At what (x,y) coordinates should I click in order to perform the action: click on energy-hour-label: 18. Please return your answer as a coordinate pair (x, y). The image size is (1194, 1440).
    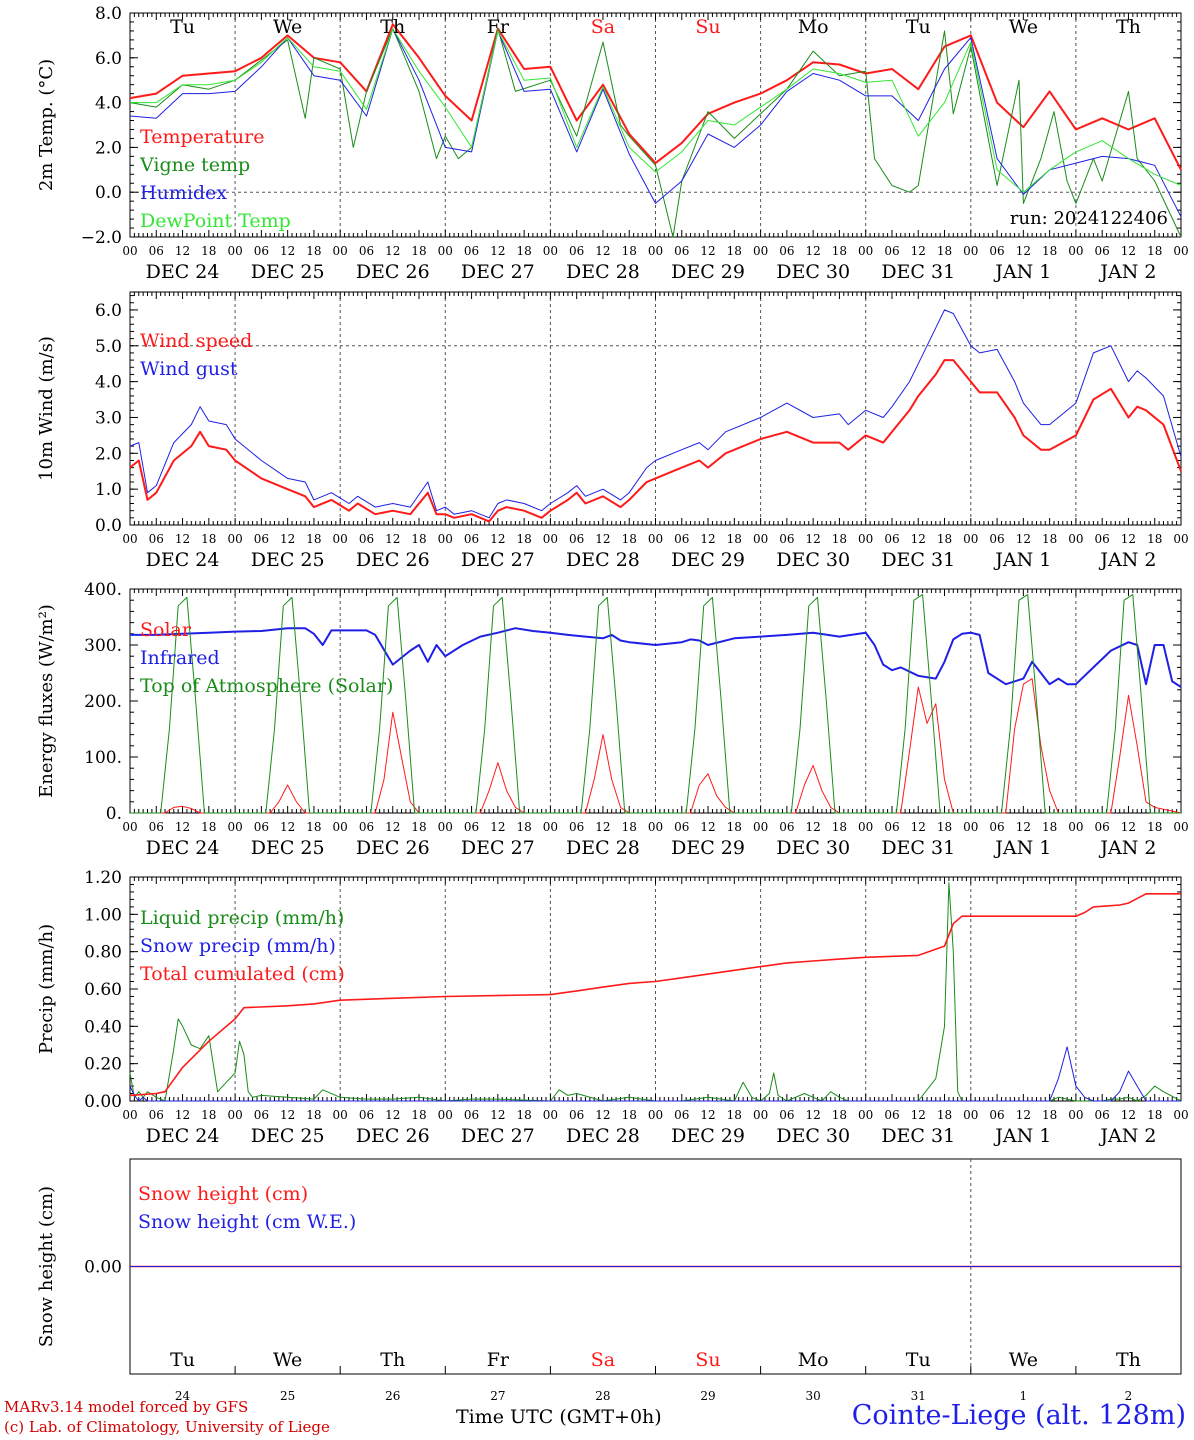
    Looking at the image, I should click on (734, 827).